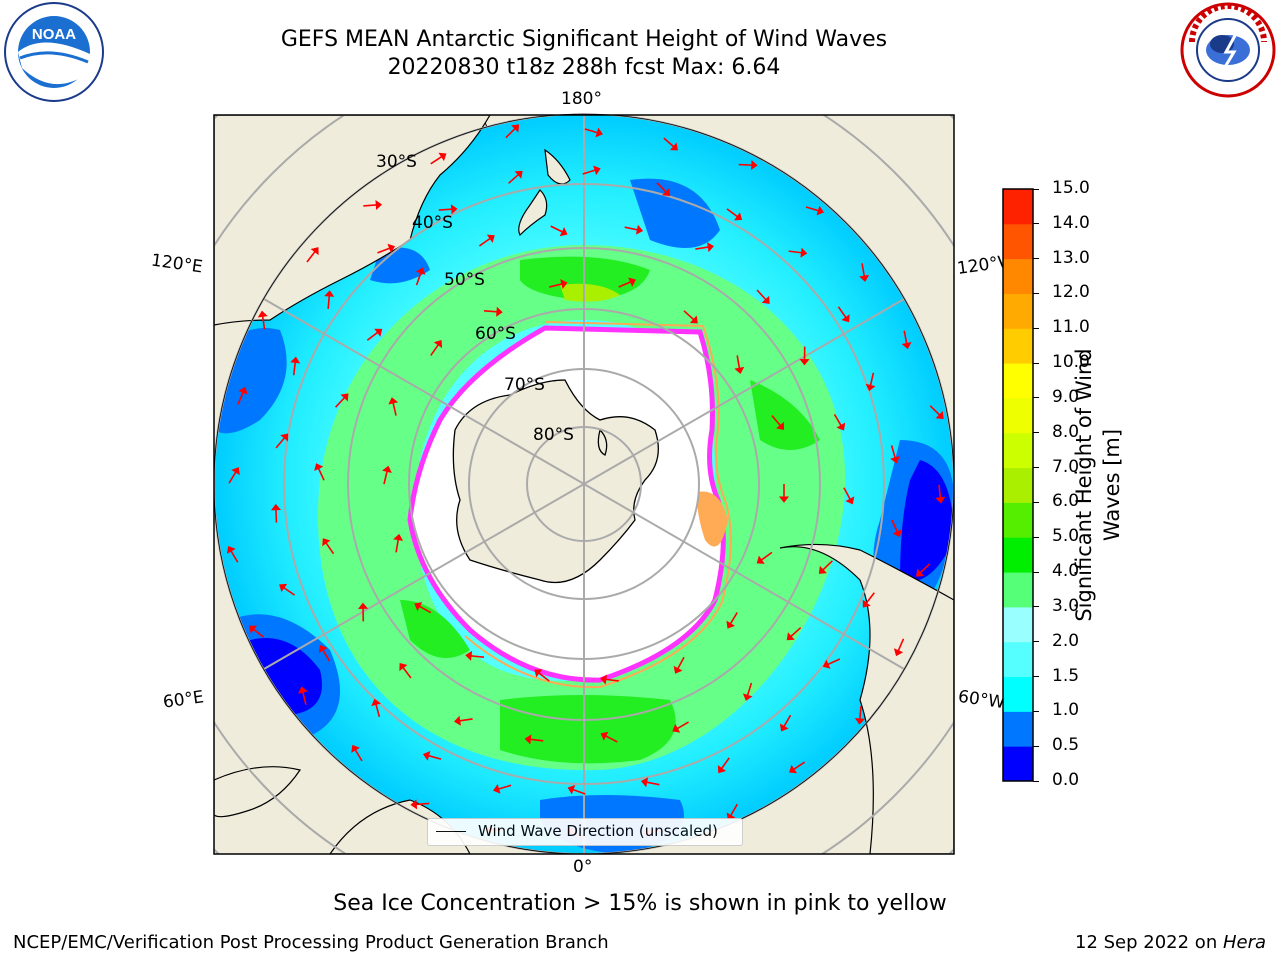  What do you see at coordinates (553, 435) in the screenshot?
I see `lat-label-80s: 80°S` at bounding box center [553, 435].